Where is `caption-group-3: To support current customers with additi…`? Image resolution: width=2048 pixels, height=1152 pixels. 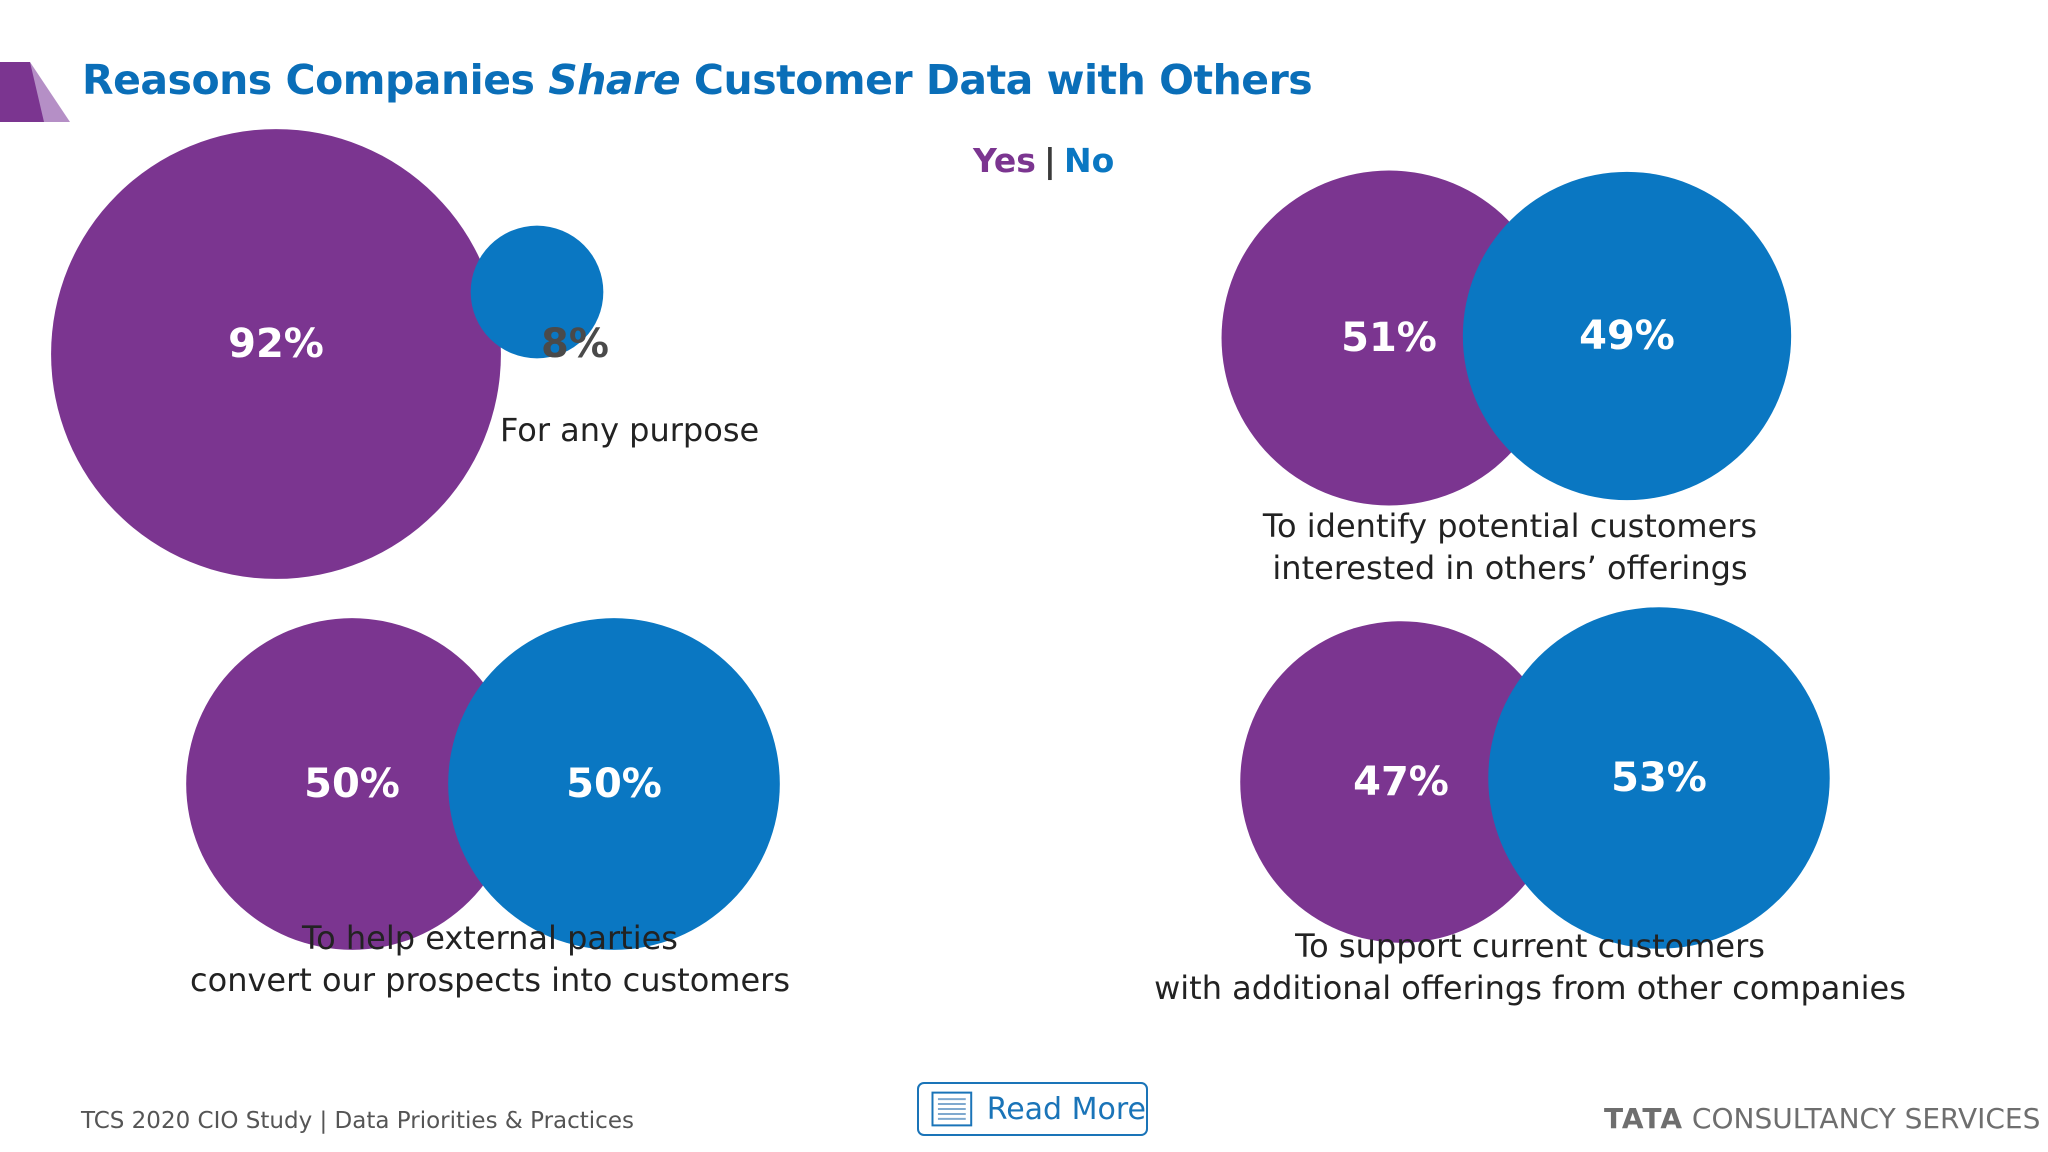 caption-group-3: To support current customers with additi… is located at coordinates (1530, 967).